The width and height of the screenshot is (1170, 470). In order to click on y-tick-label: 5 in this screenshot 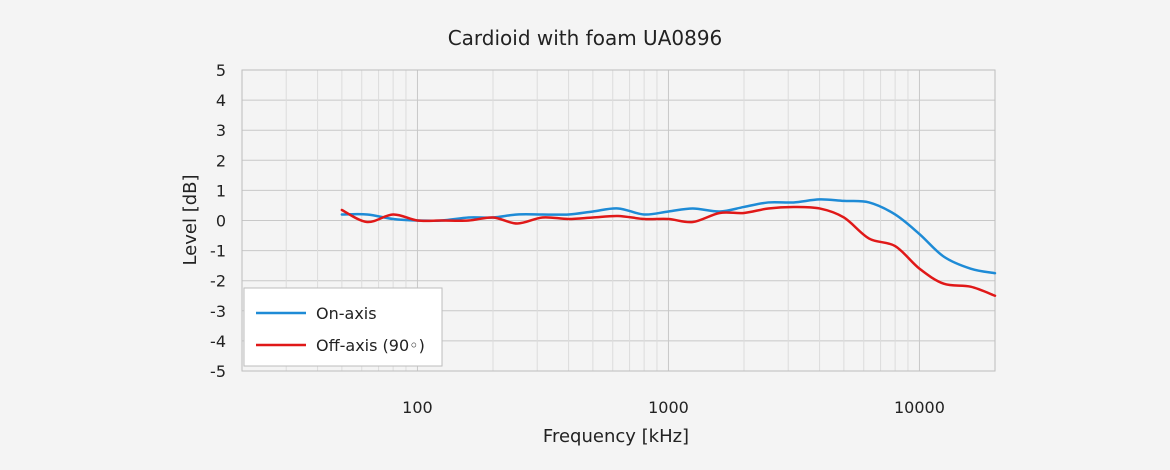, I will do `click(221, 70)`.